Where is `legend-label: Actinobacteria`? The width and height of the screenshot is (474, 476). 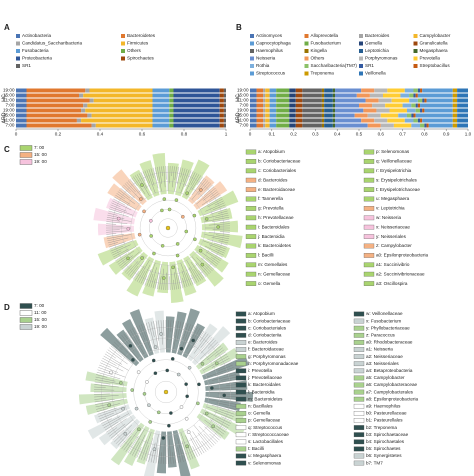
legend-label: Actinobacteria is located at coordinates (37, 35).